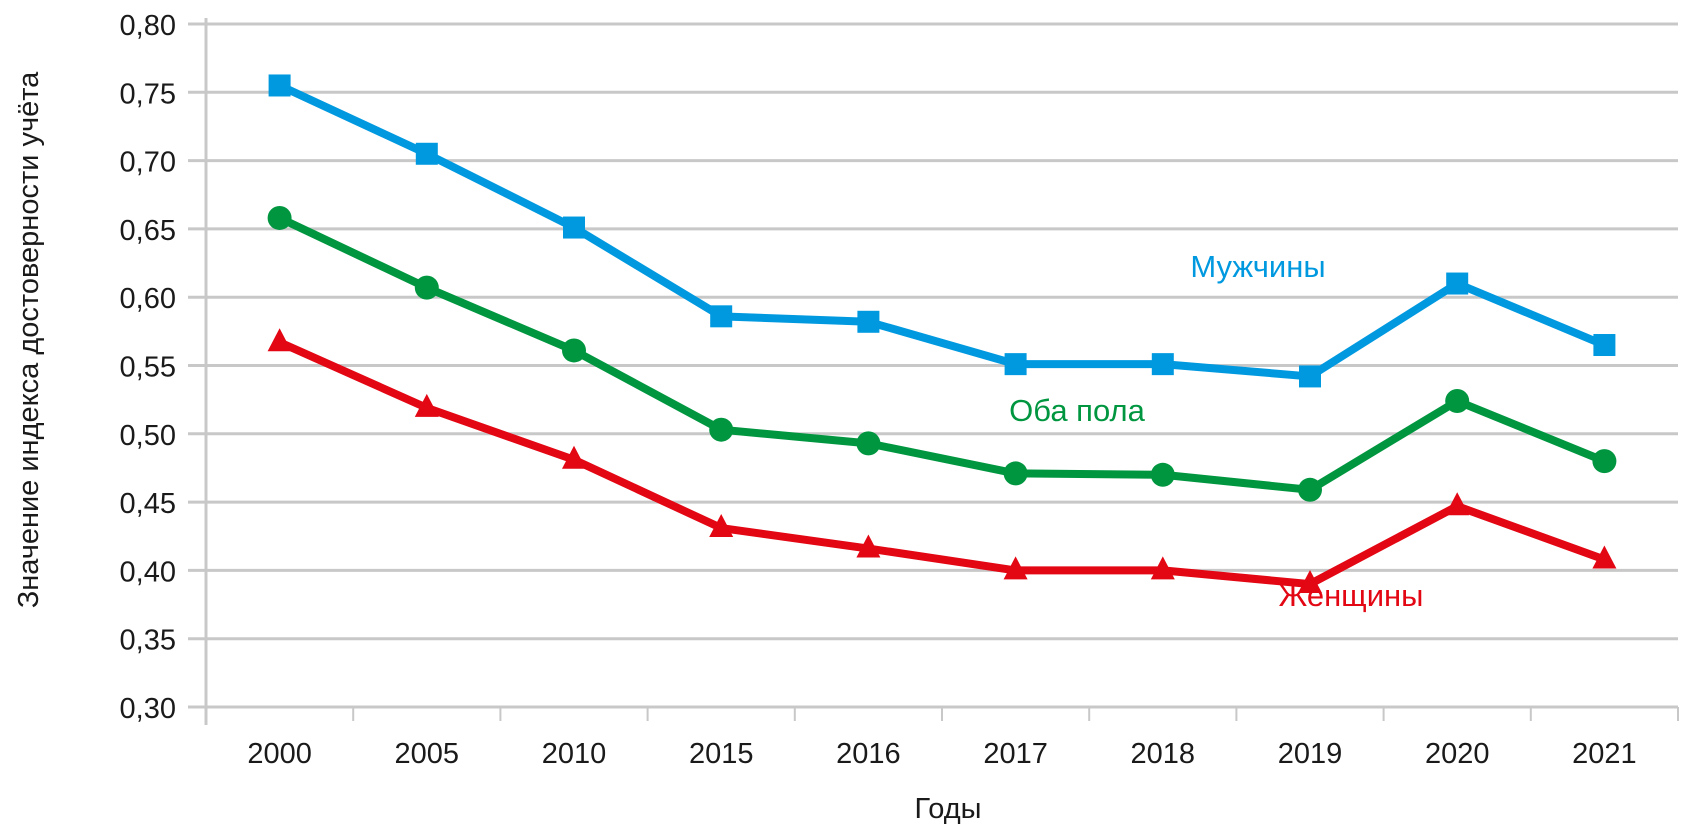  What do you see at coordinates (1077, 410) in the screenshot?
I see `series-label: Оба пола` at bounding box center [1077, 410].